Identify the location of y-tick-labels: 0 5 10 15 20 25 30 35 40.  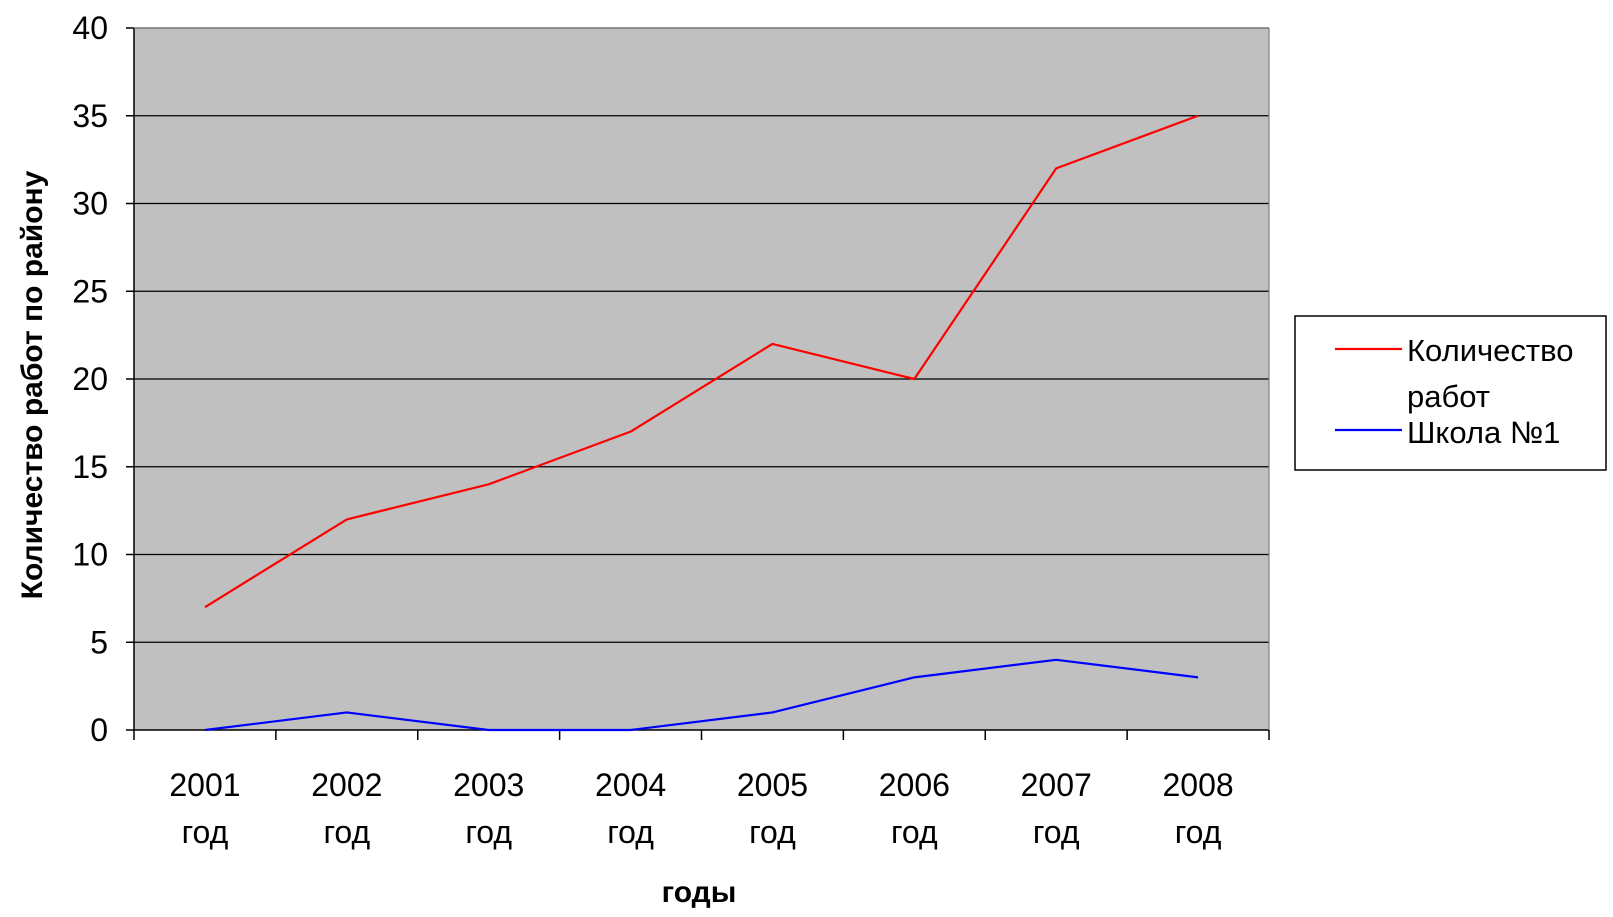
(90, 379).